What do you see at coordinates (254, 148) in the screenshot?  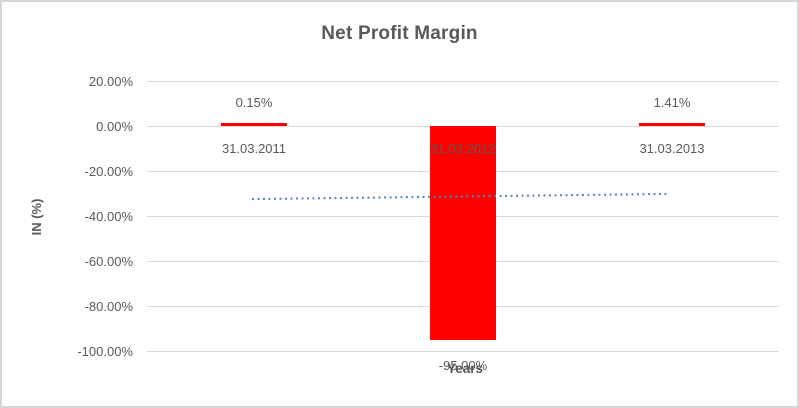 I see `category-label: 31.03.2011` at bounding box center [254, 148].